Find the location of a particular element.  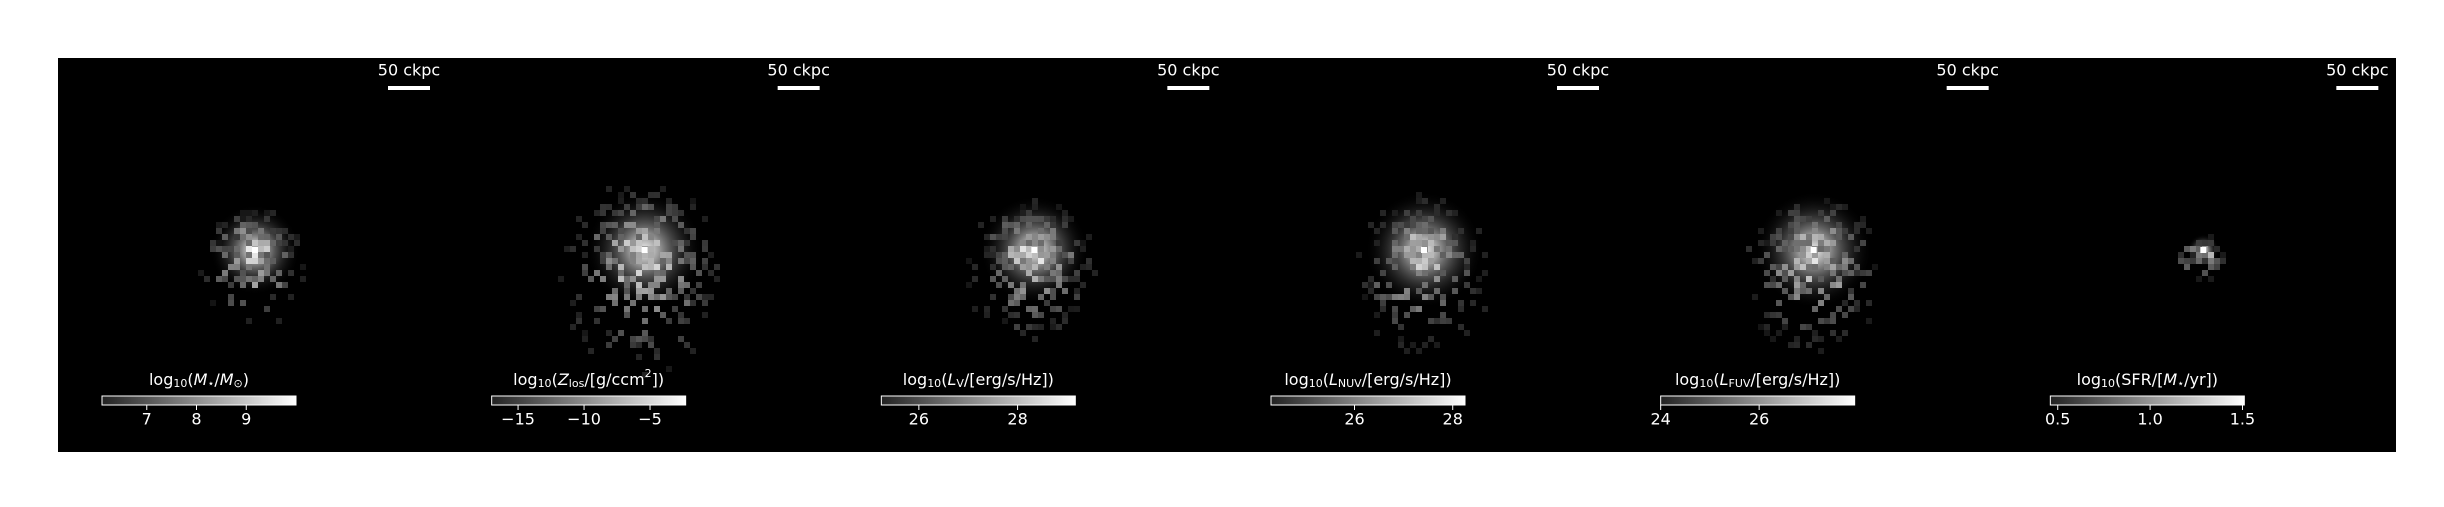

label-part: 10 is located at coordinates (2108, 383).